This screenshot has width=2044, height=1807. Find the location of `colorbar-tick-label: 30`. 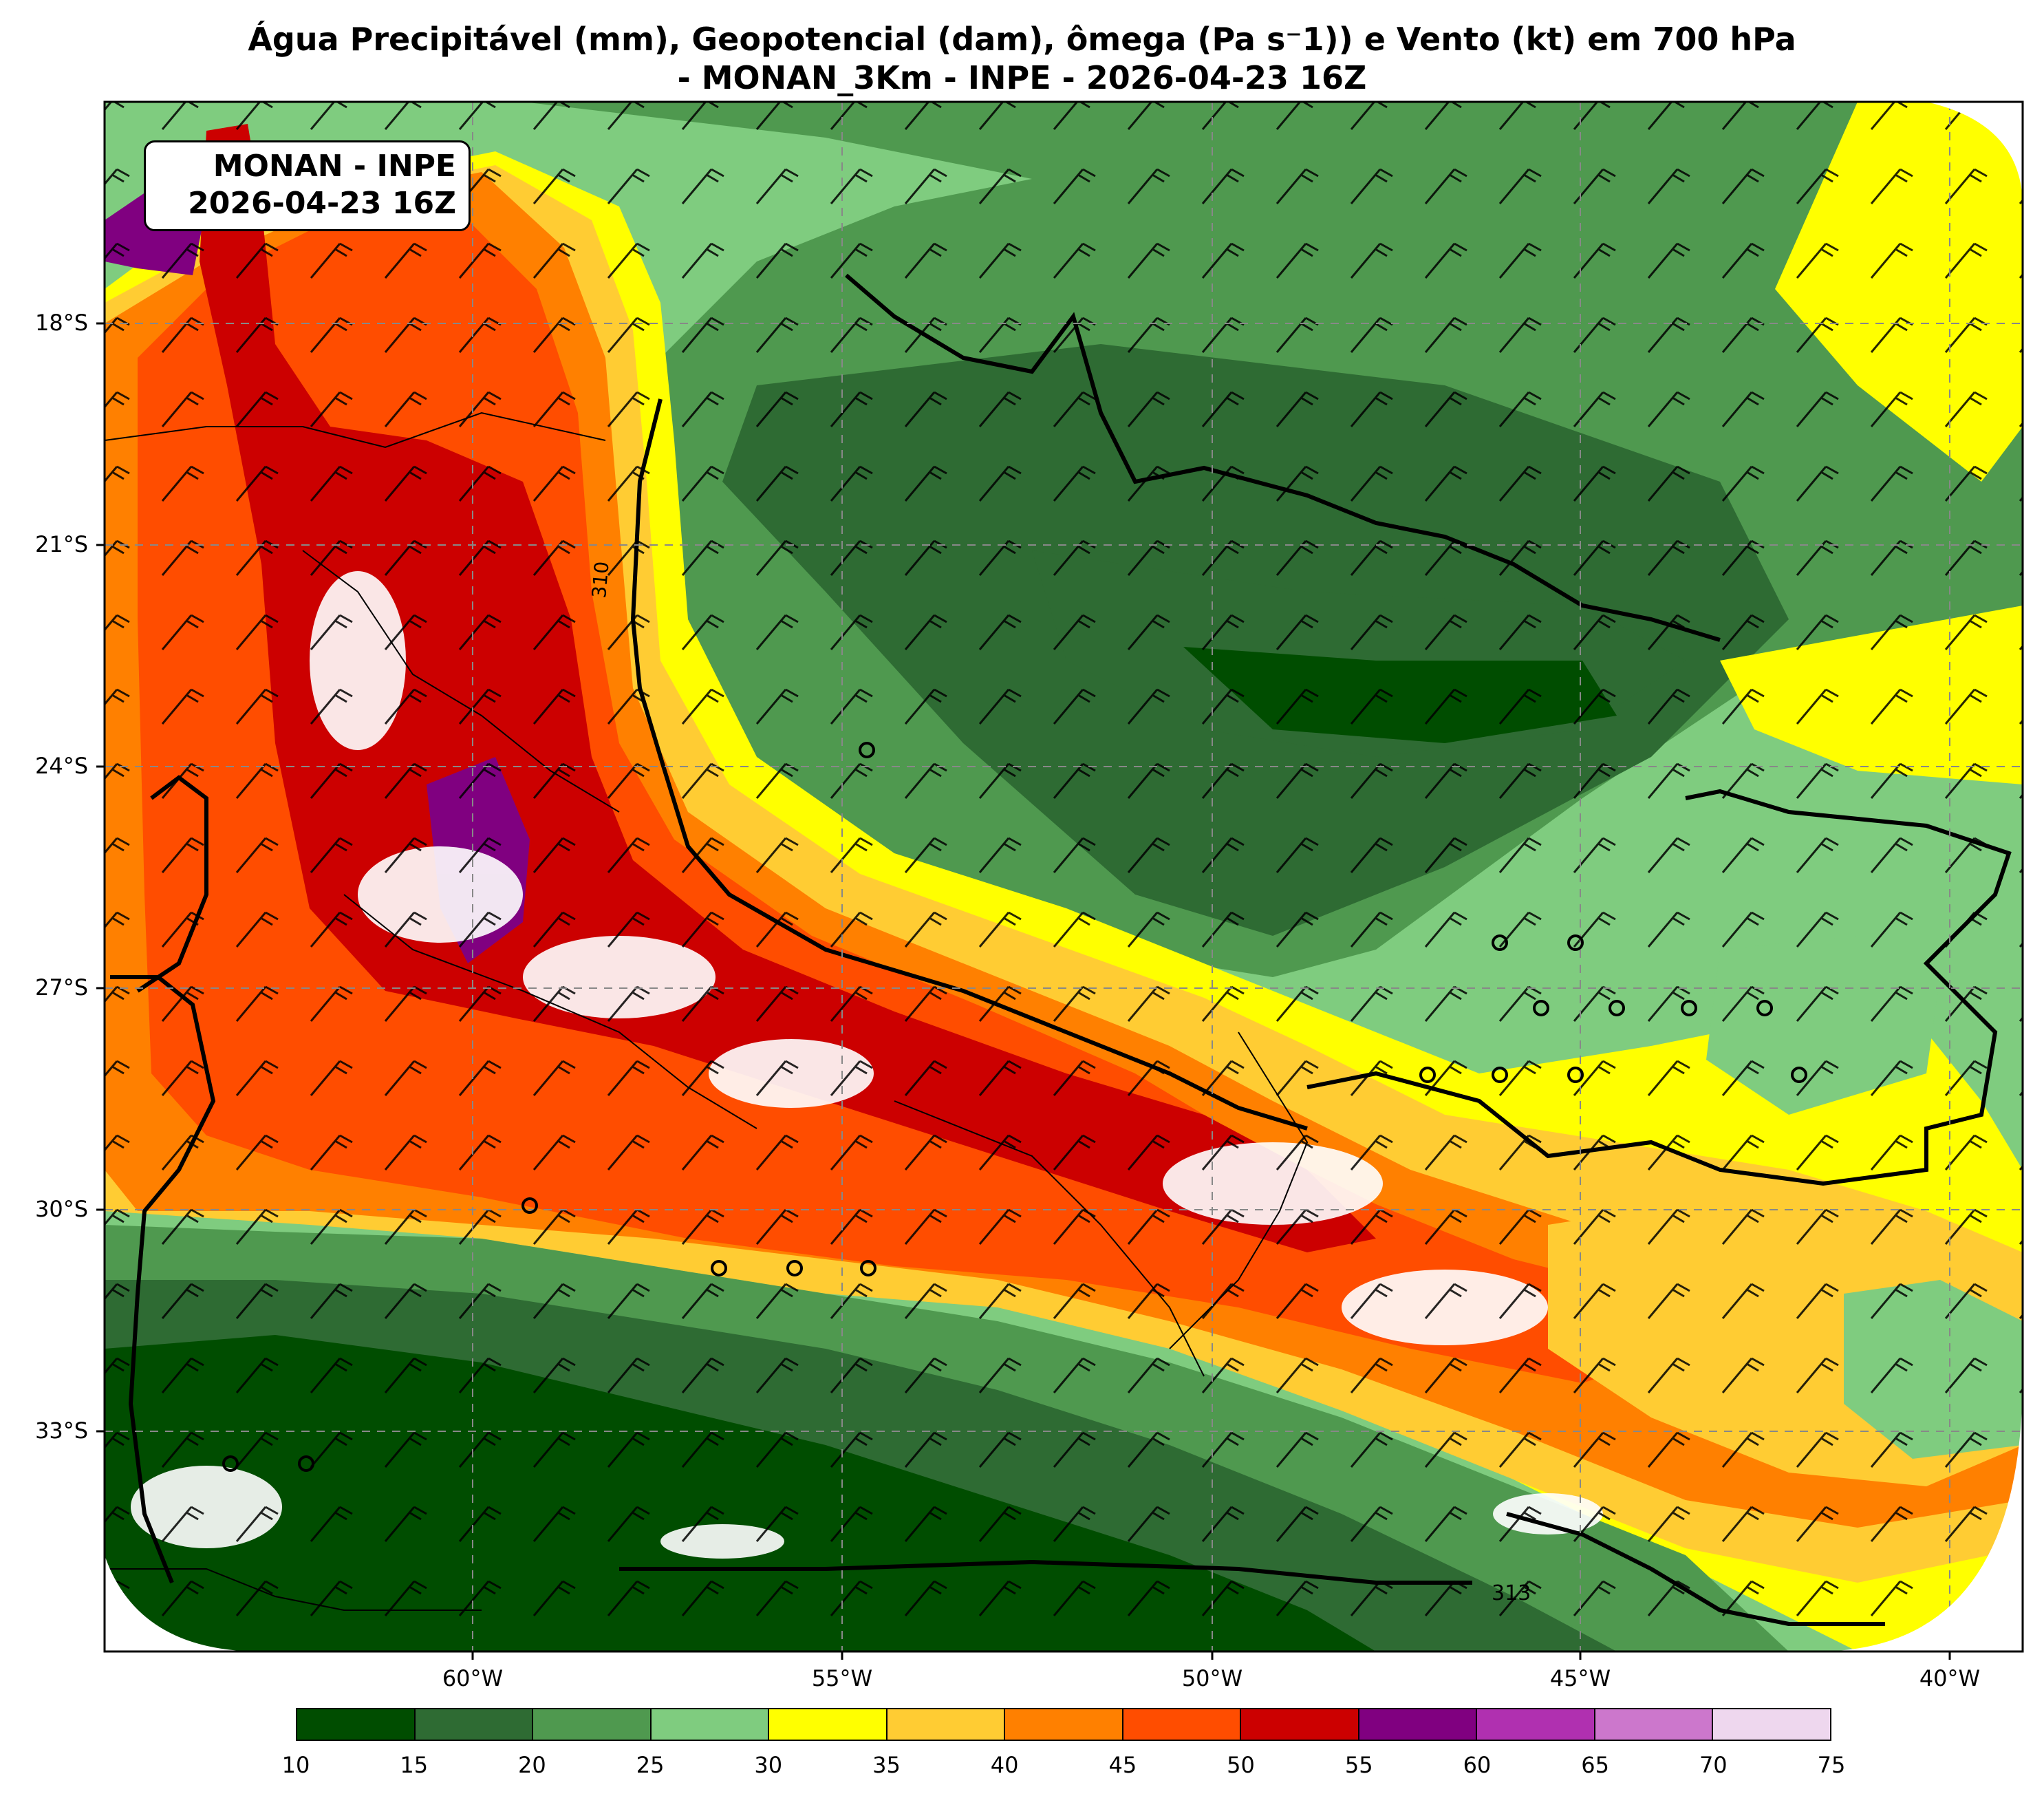

colorbar-tick-label: 30 is located at coordinates (768, 1765).